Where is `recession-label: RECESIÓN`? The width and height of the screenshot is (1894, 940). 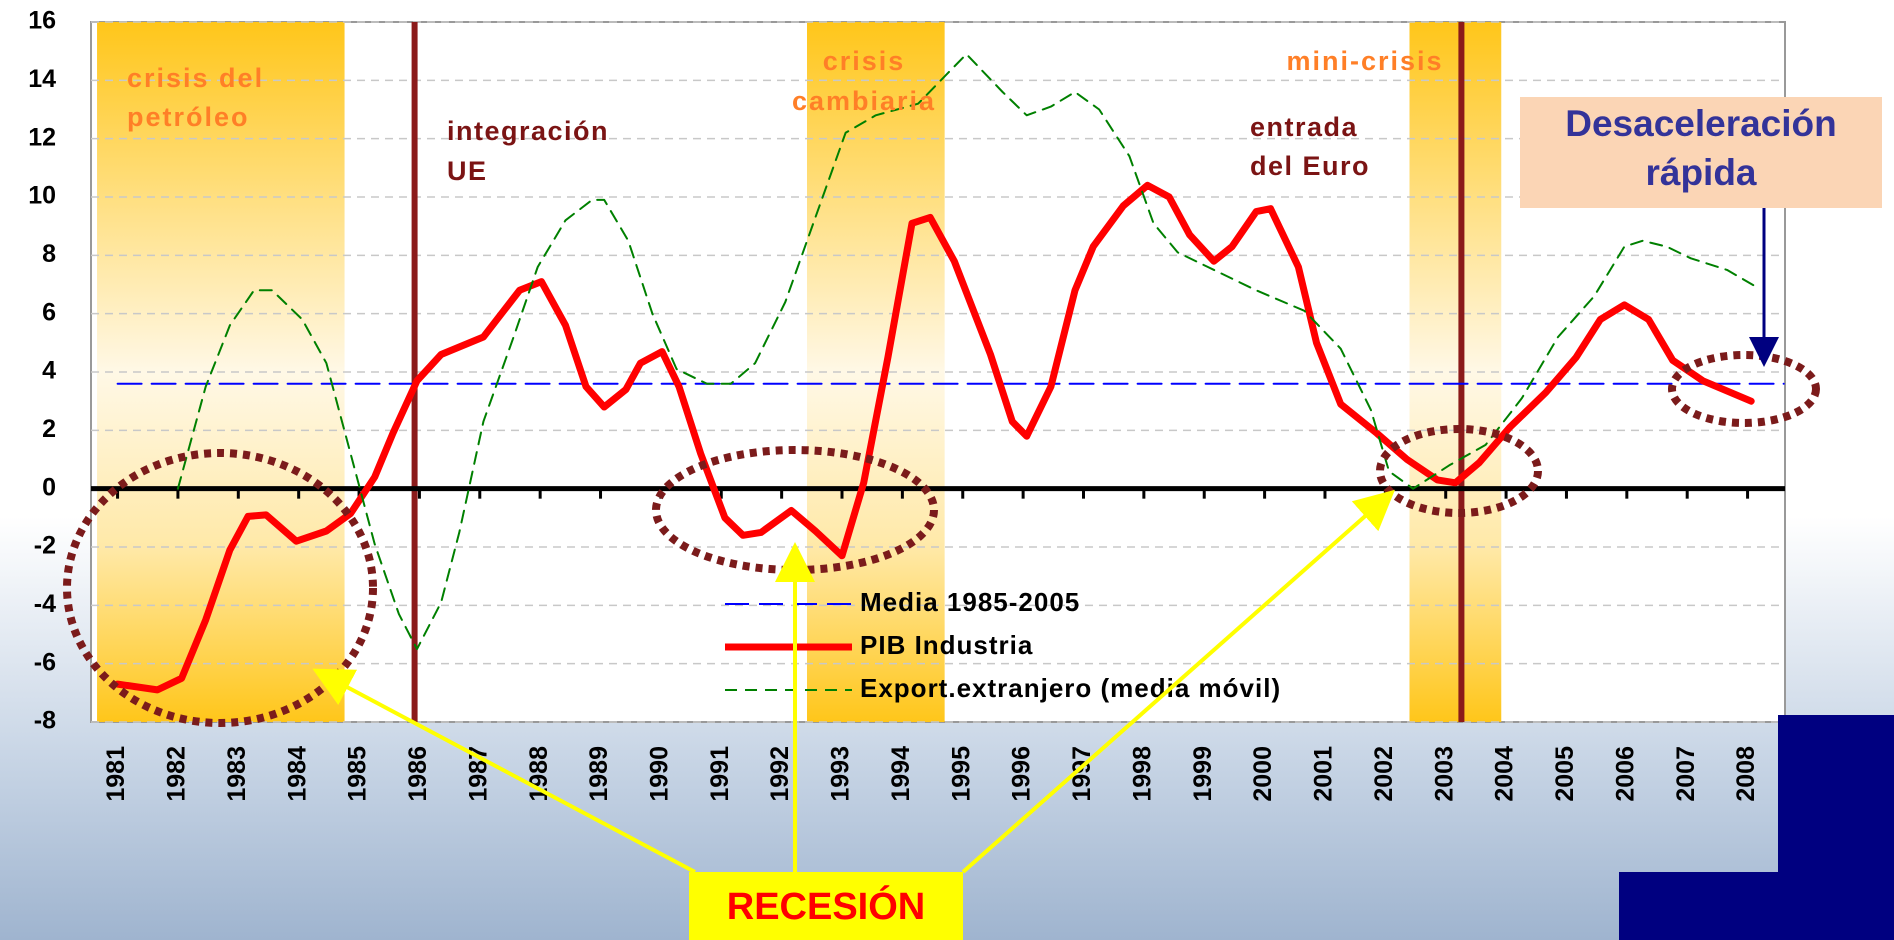
recession-label: RECESIÓN is located at coordinates (826, 906).